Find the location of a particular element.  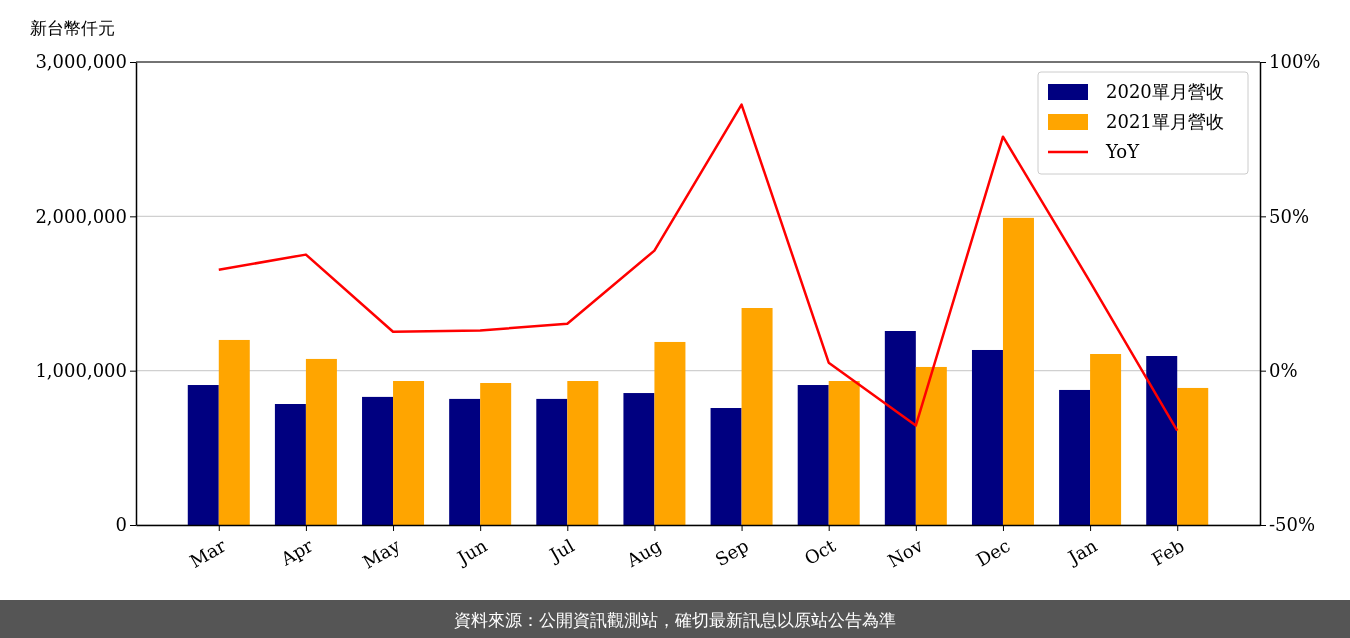

x-tick-label: Sep is located at coordinates (731, 552).